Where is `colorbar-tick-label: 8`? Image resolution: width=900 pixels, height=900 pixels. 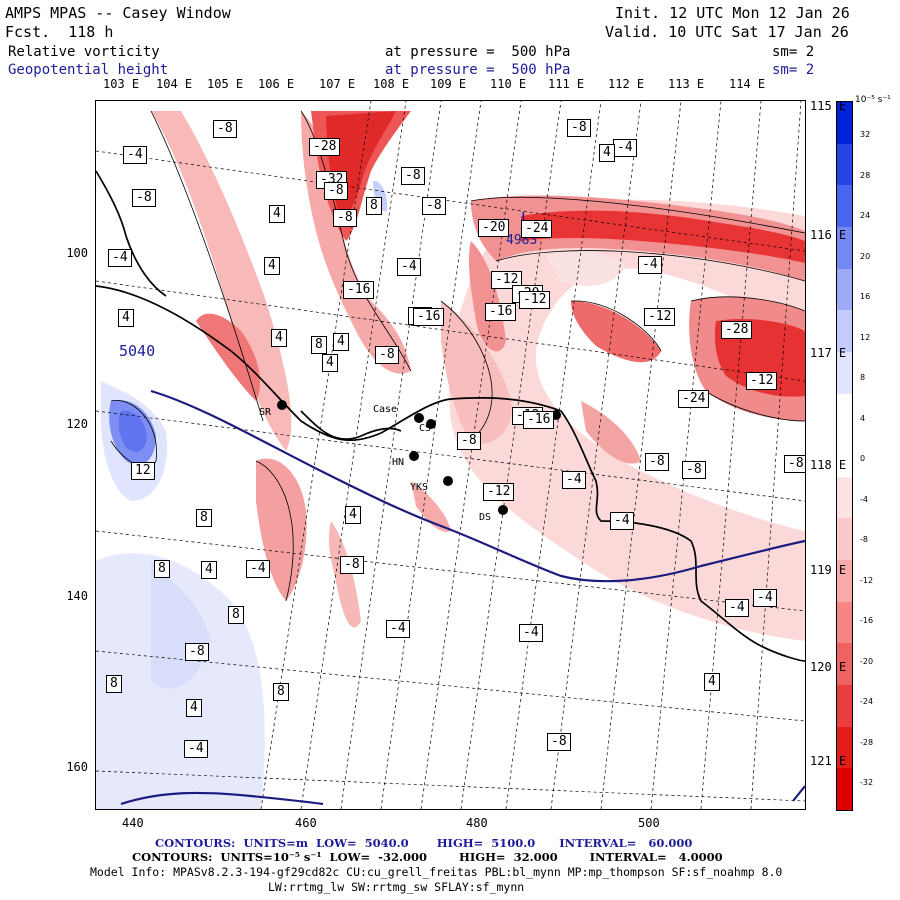
colorbar-tick-label: 8 is located at coordinates (863, 377).